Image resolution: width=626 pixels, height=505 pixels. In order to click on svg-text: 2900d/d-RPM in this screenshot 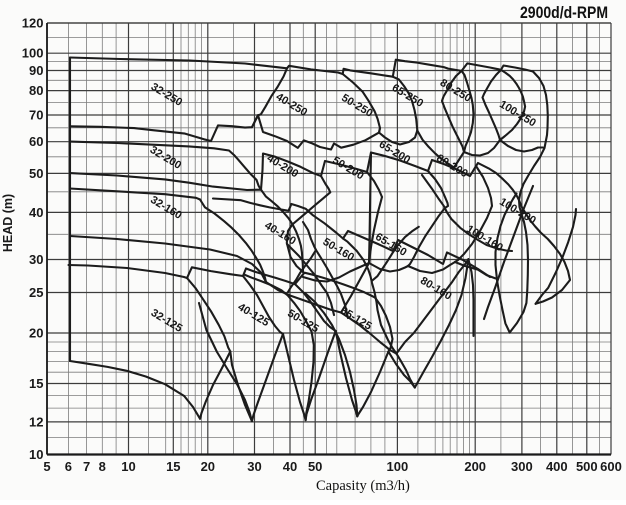, I will do `click(564, 13)`.